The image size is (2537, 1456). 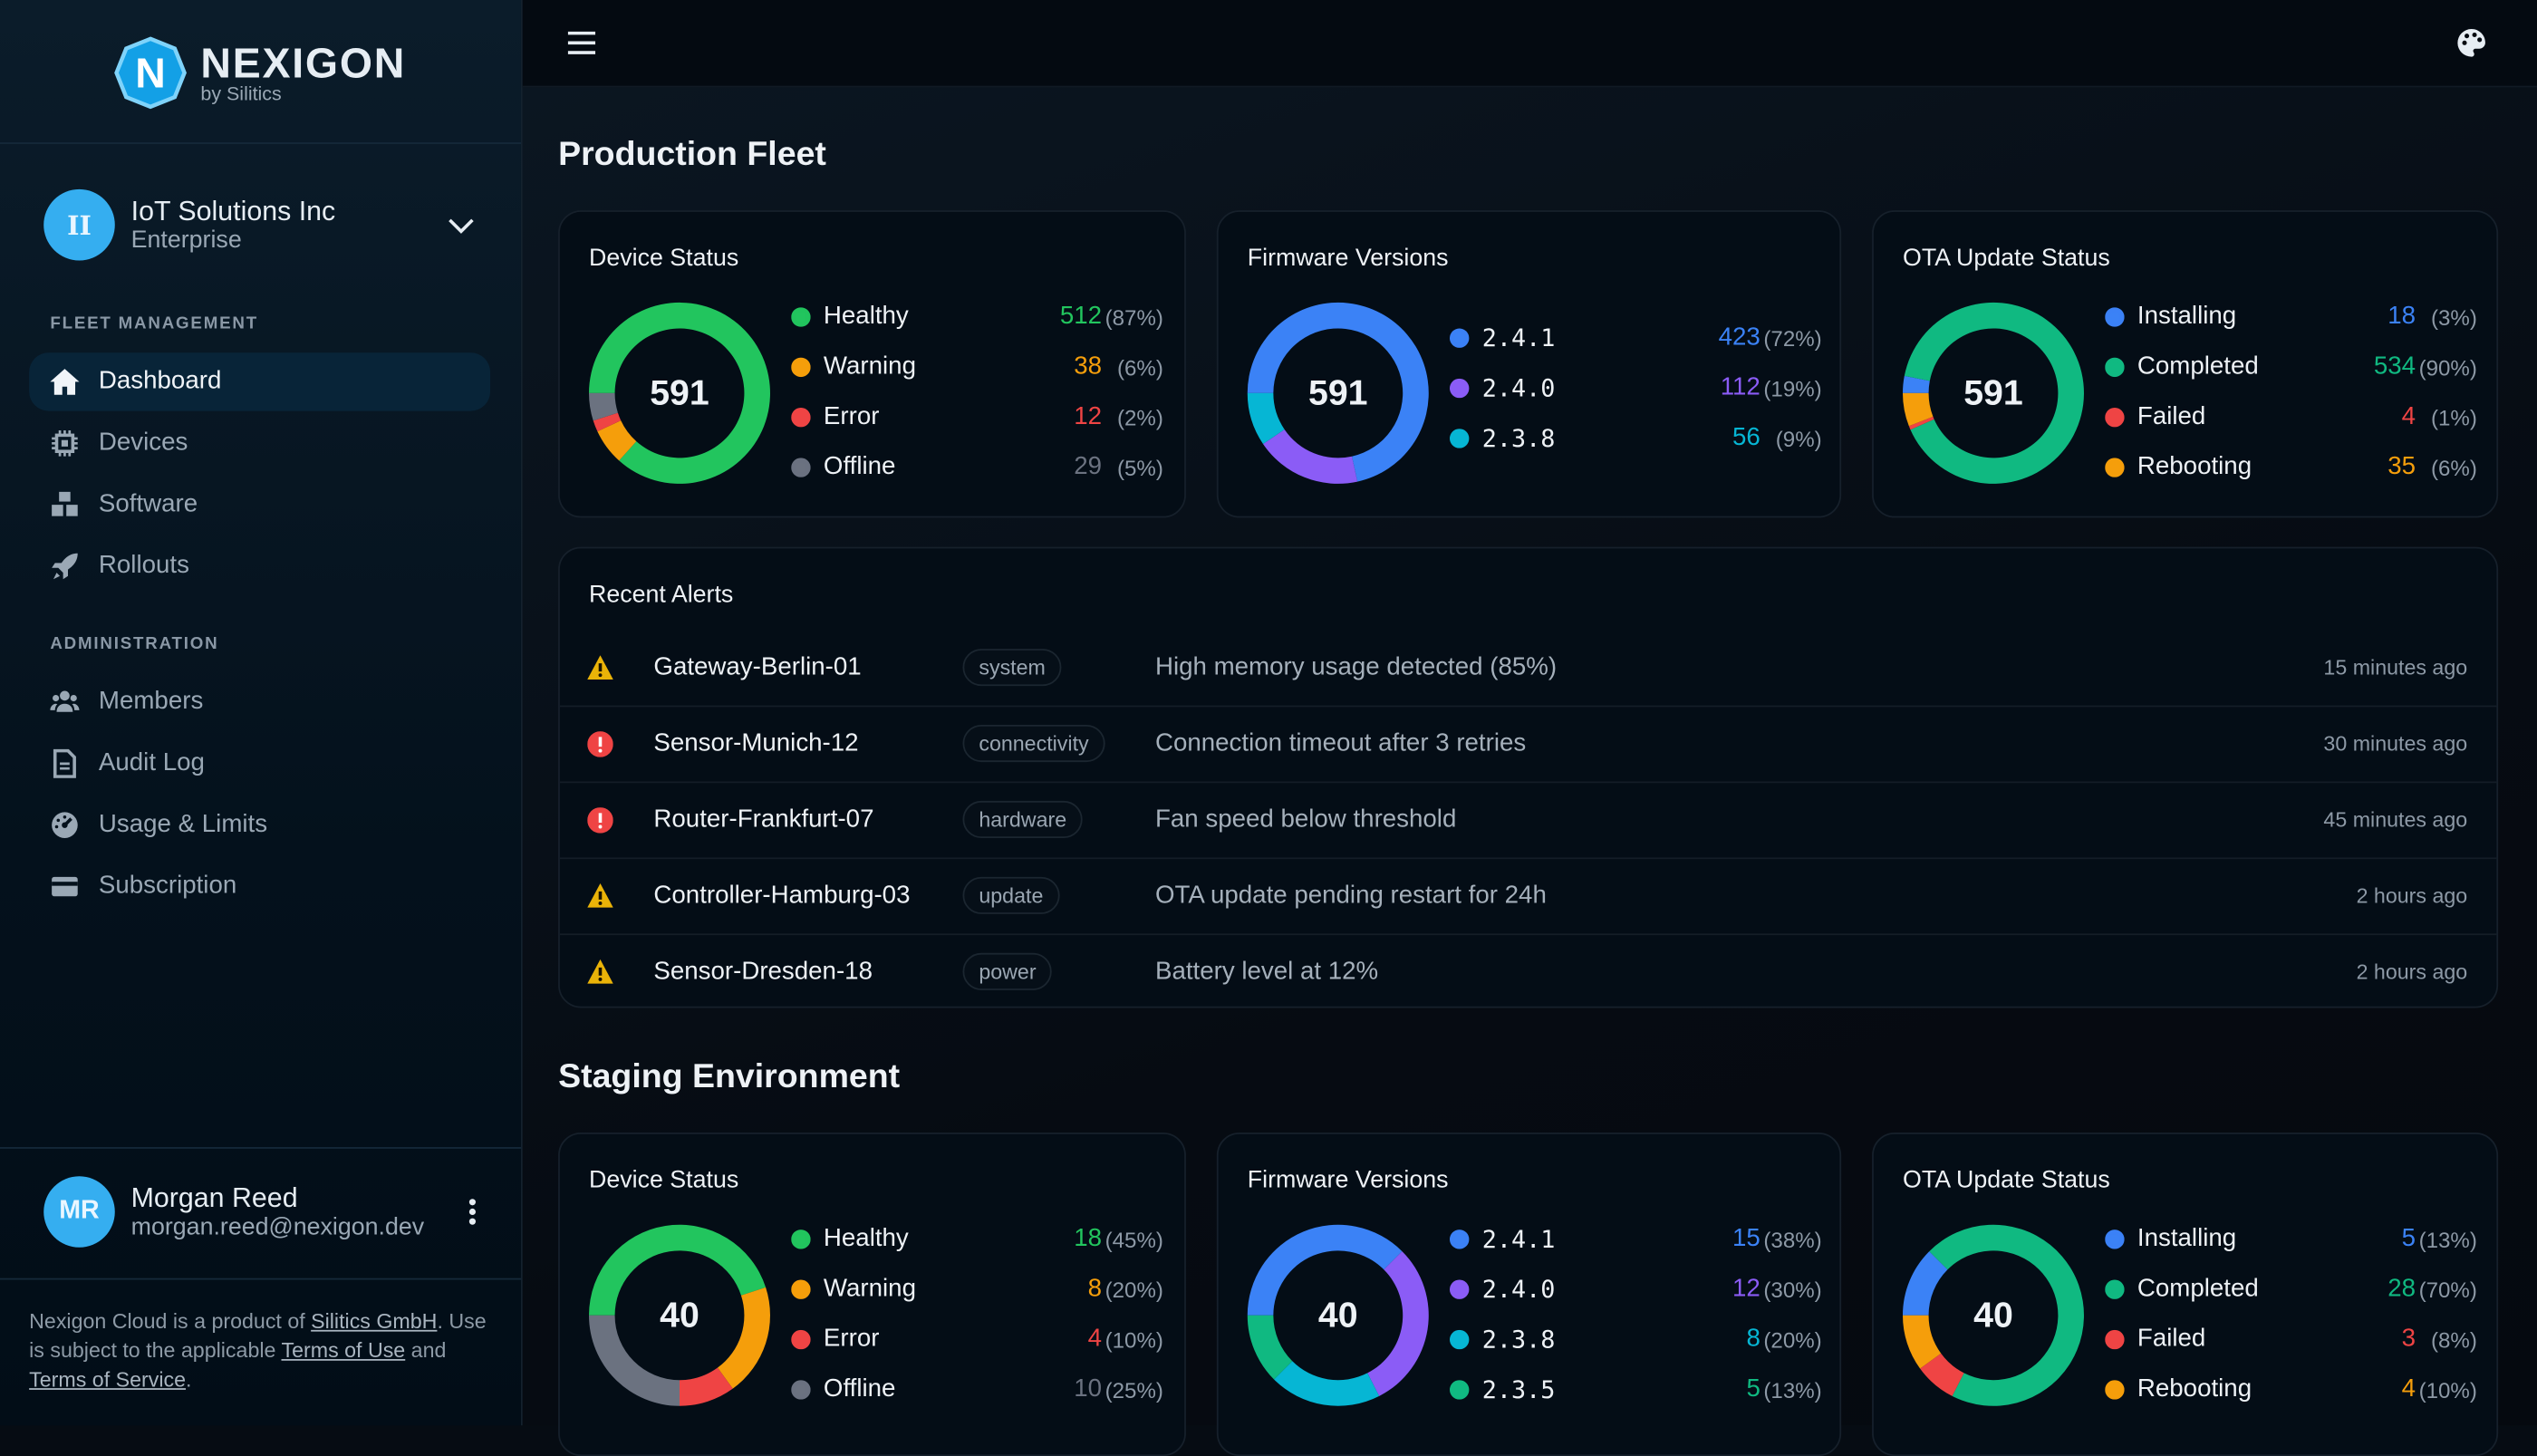 I want to click on legend-value: 534, so click(x=2394, y=366).